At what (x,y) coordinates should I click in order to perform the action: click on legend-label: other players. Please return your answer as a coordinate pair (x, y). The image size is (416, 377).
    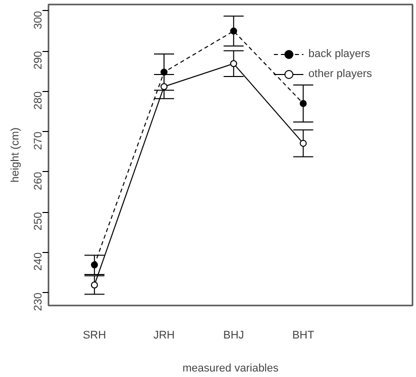
    Looking at the image, I should click on (340, 74).